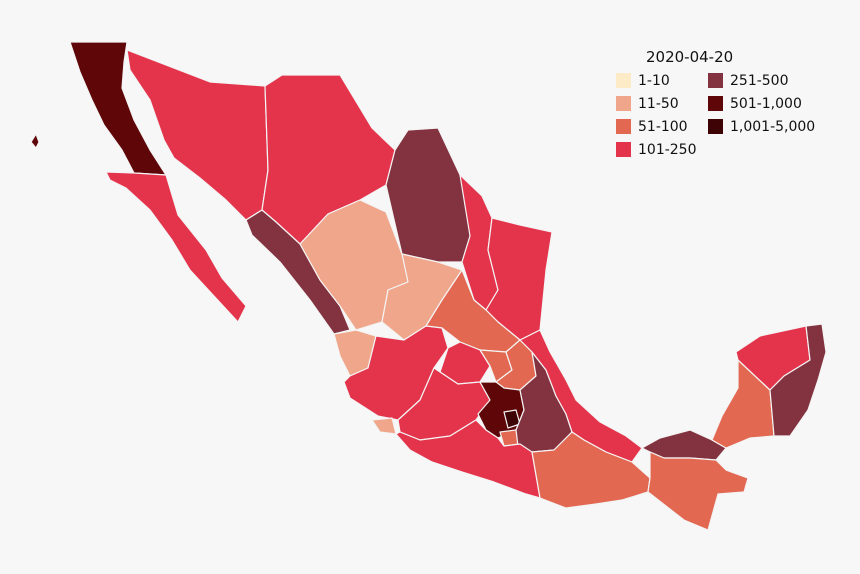 The width and height of the screenshot is (860, 574). I want to click on legend-label: 501-1,000, so click(766, 103).